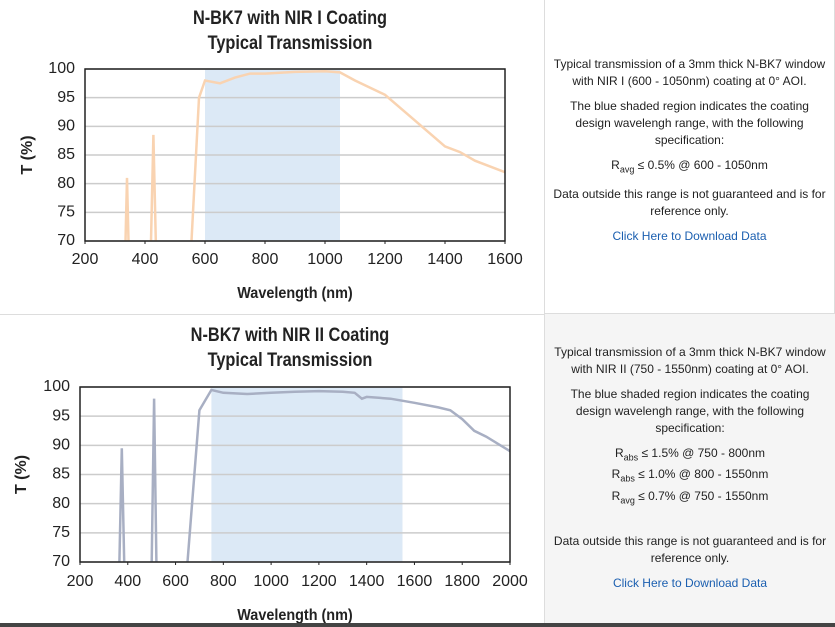  Describe the element at coordinates (702, 165) in the screenshot. I see `spec-text: ≤ 0.5% @ 600 - 1050nm` at that location.